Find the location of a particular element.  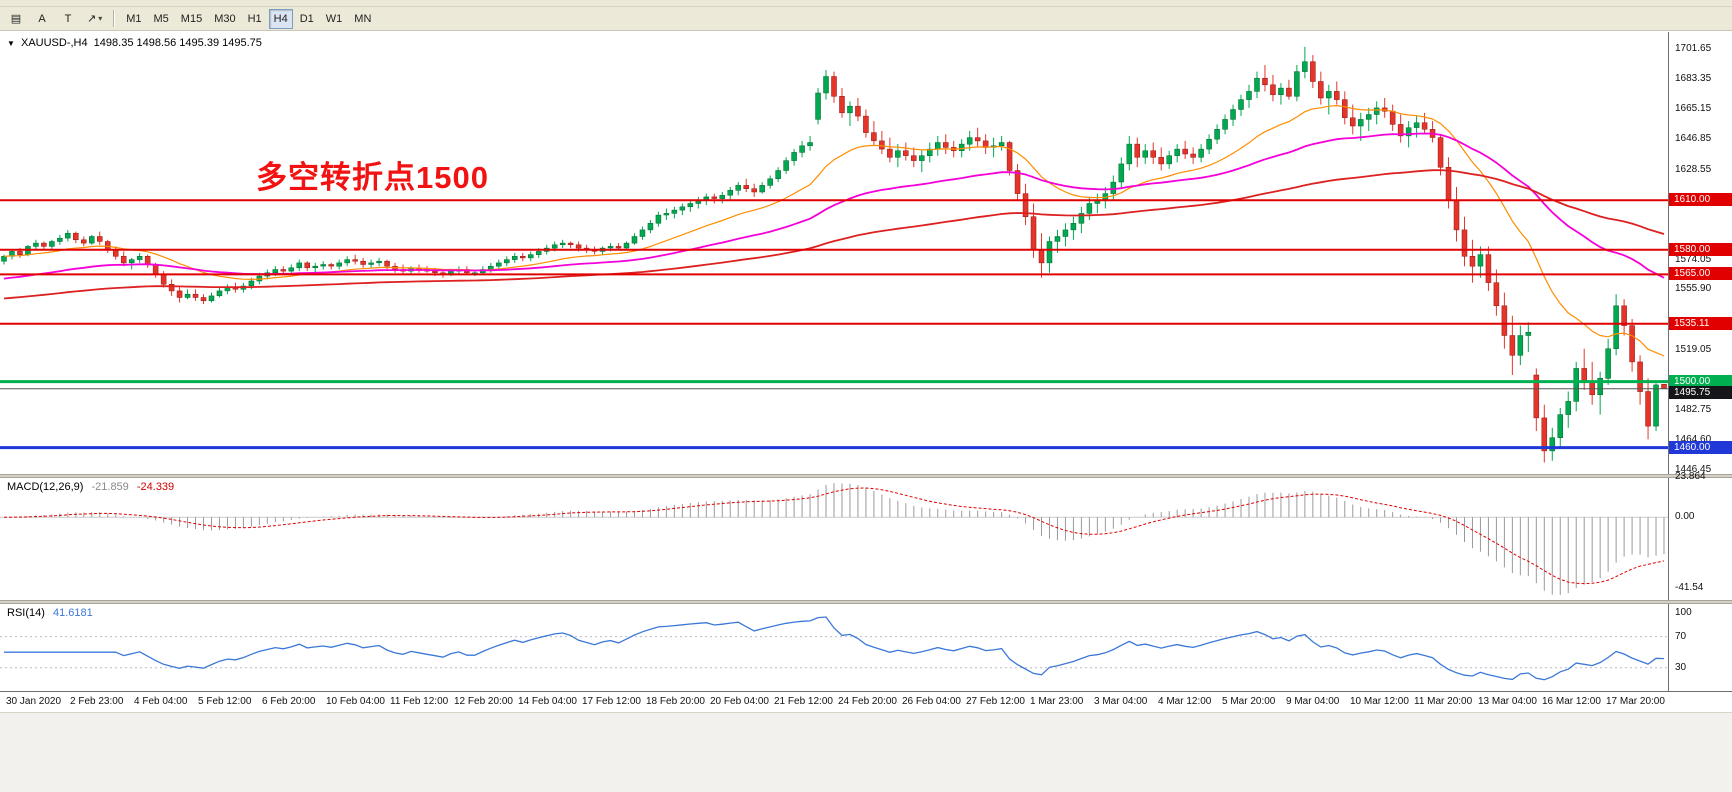

current-price-badge: 1495.75 is located at coordinates (1700, 392).